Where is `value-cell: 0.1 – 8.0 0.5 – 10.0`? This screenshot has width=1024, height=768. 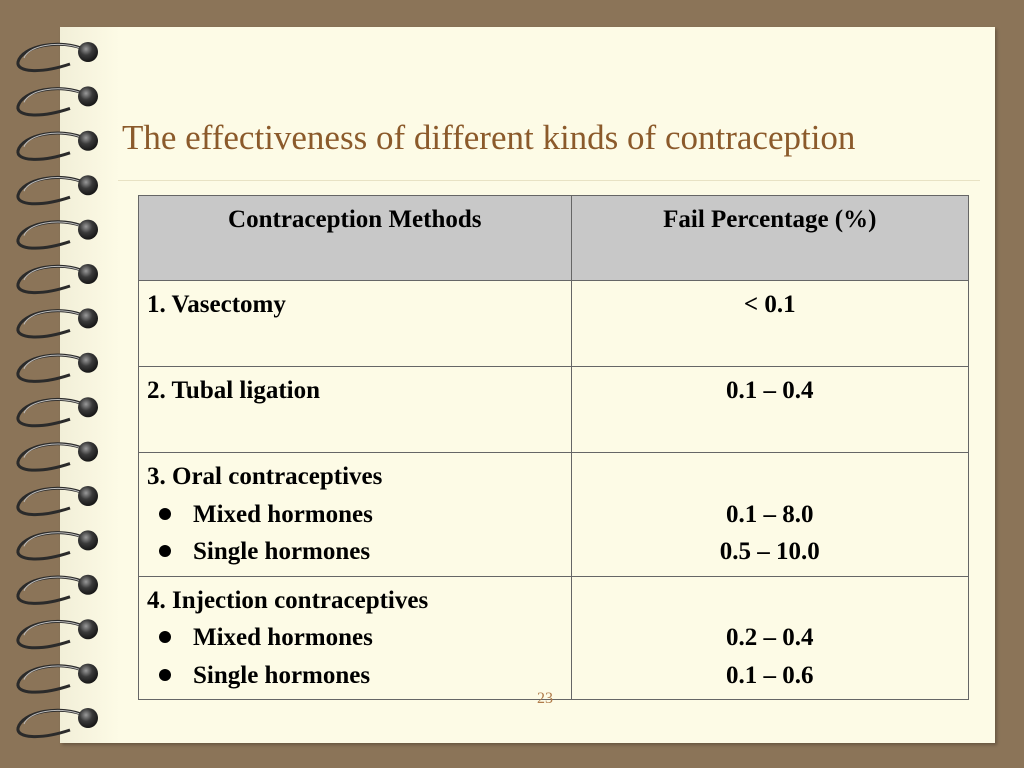
value-cell: 0.1 – 8.0 0.5 – 10.0 is located at coordinates (770, 514).